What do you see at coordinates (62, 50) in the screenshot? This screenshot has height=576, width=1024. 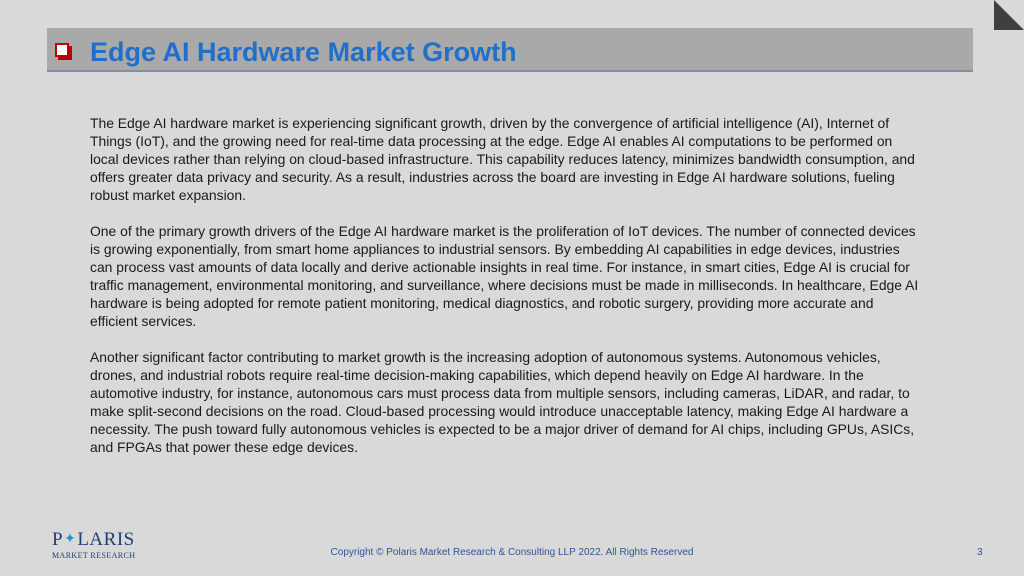 I see `checkbox-bullet-icon` at bounding box center [62, 50].